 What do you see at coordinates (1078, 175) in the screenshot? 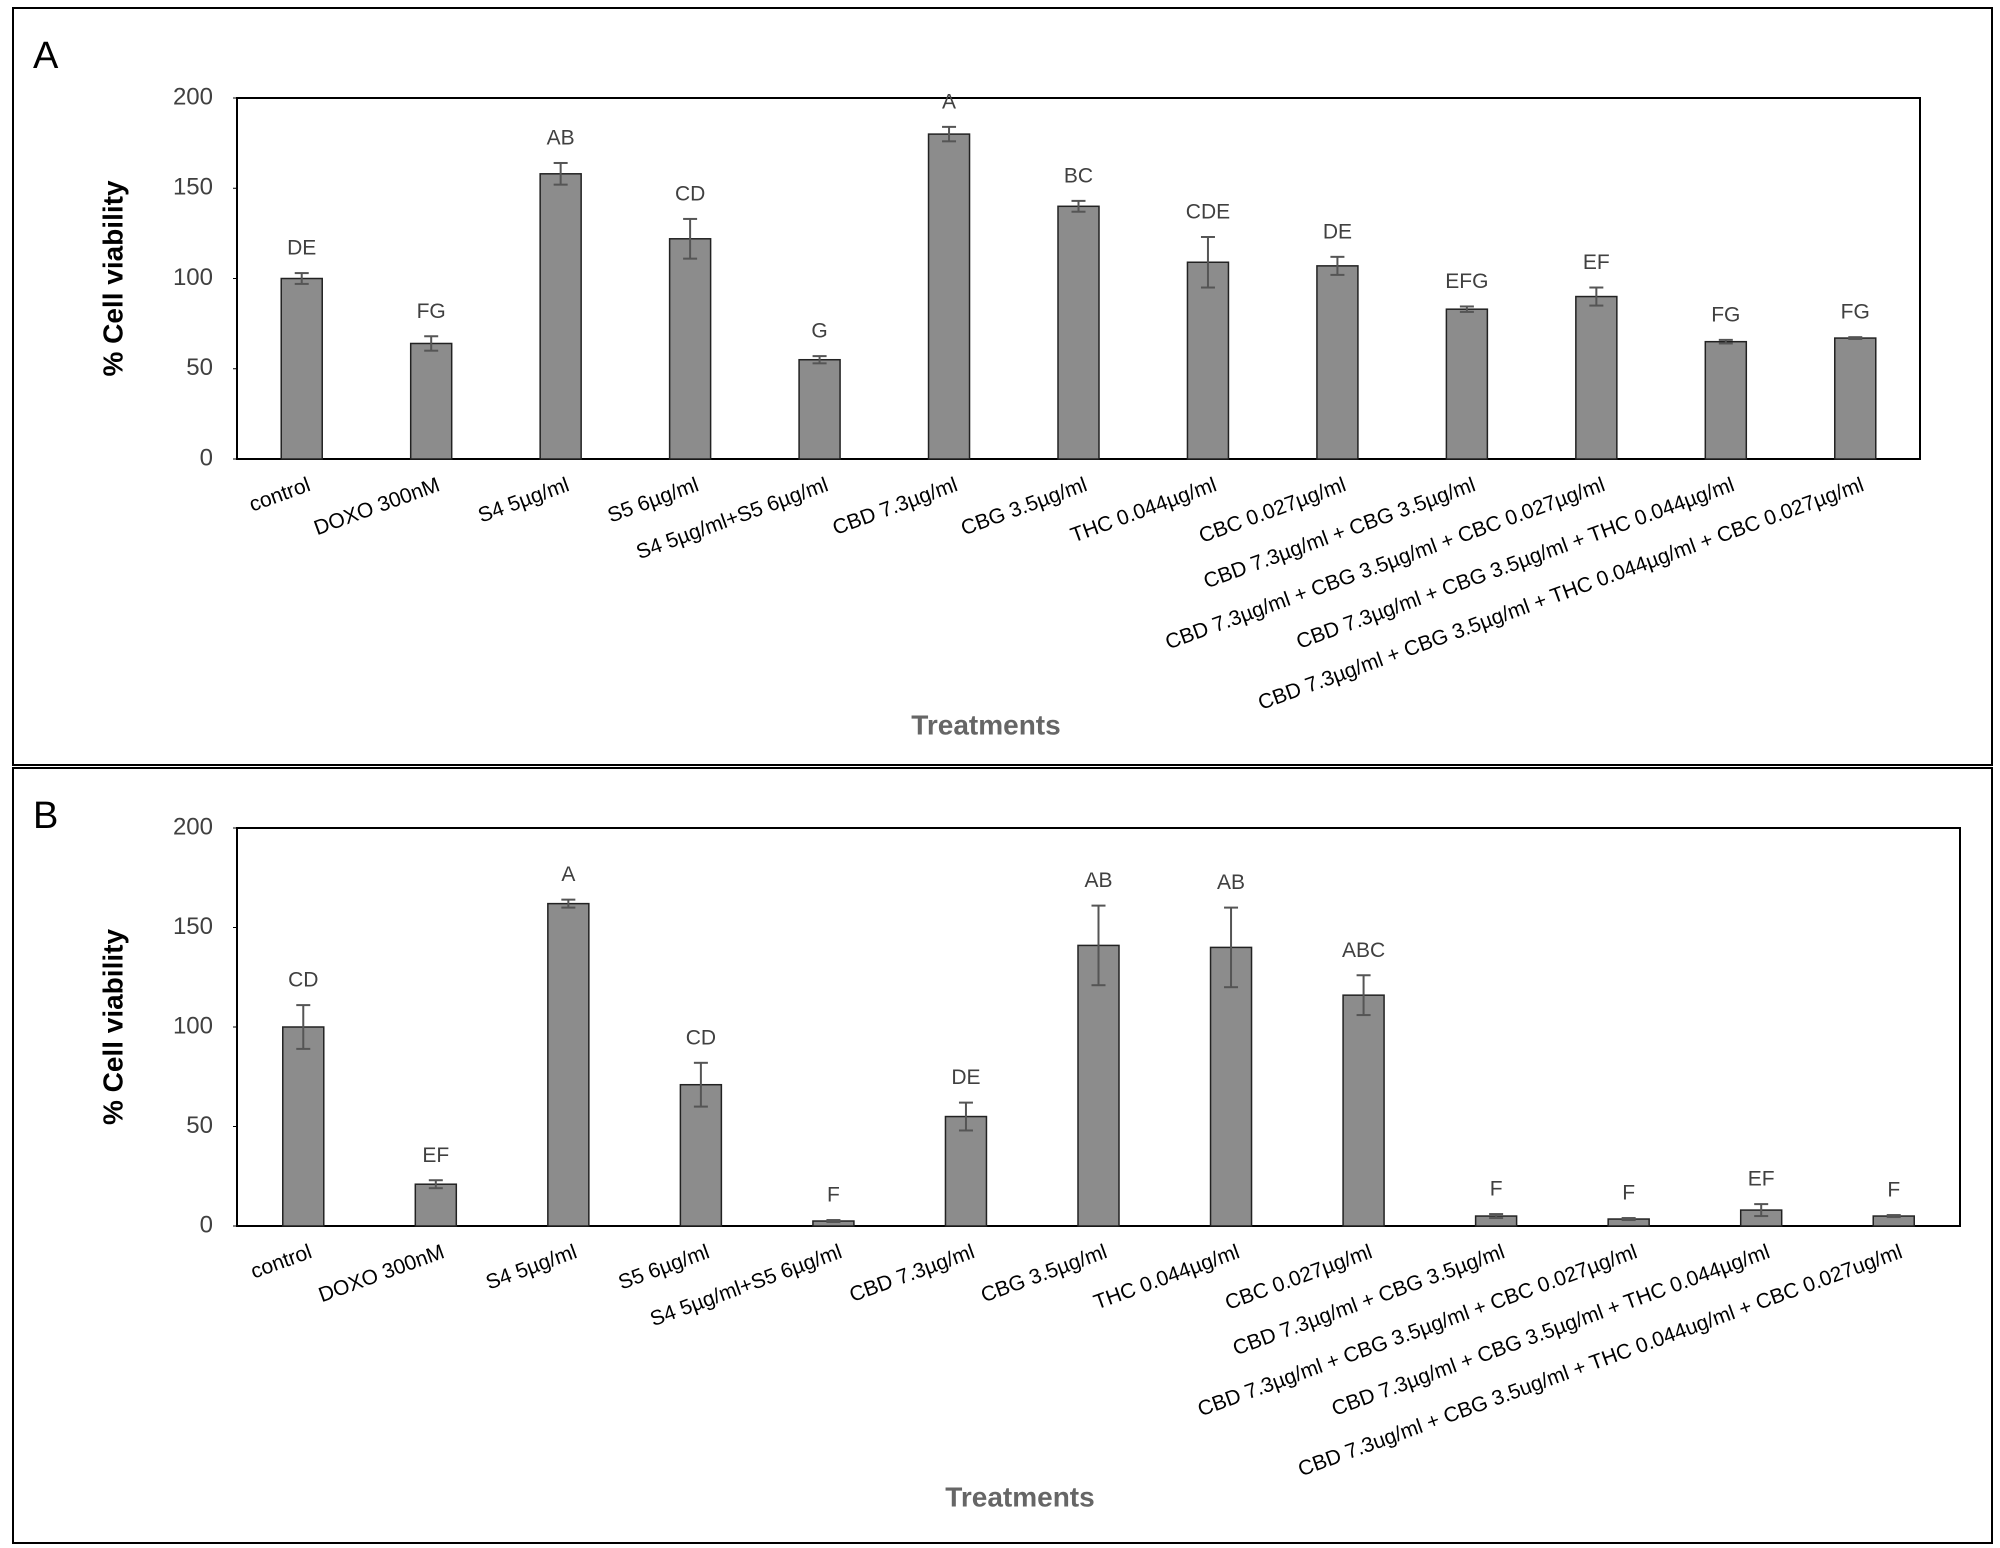
I see `annotation: BC` at bounding box center [1078, 175].